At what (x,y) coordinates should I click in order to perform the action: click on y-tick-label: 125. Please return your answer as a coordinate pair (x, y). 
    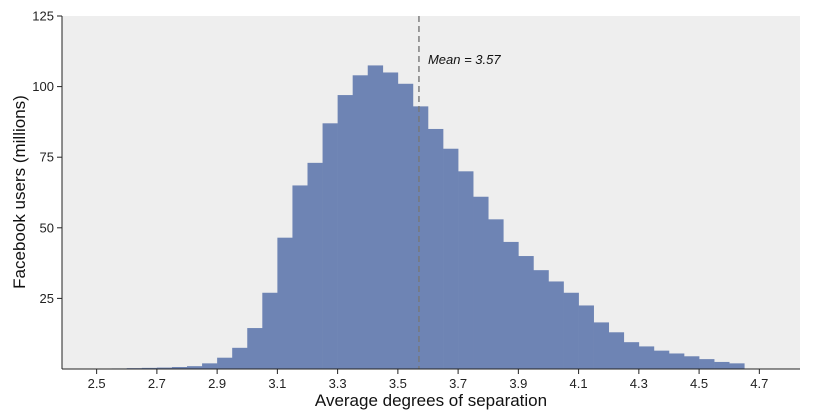
    Looking at the image, I should click on (43, 16).